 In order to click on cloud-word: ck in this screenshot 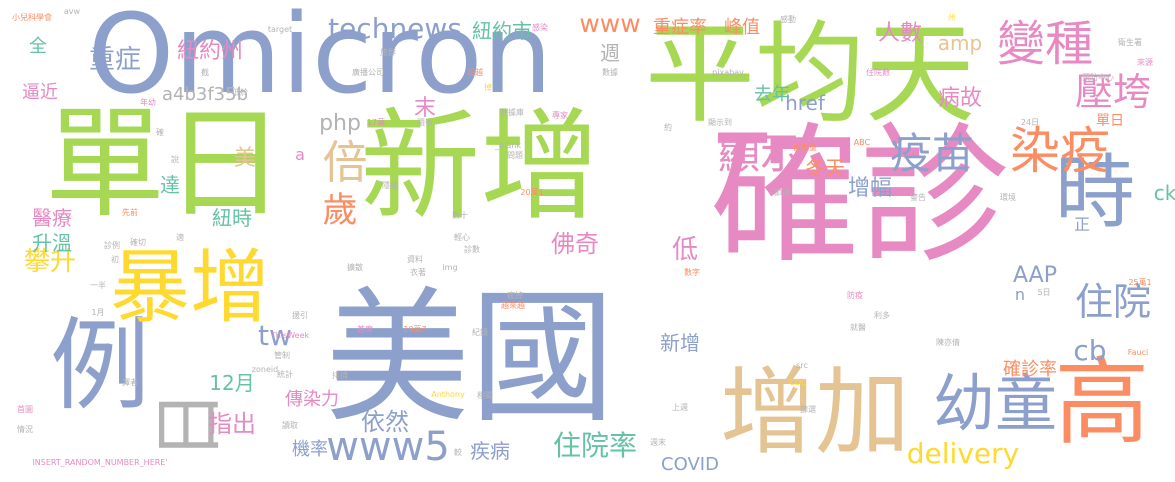, I will do `click(1164, 193)`.